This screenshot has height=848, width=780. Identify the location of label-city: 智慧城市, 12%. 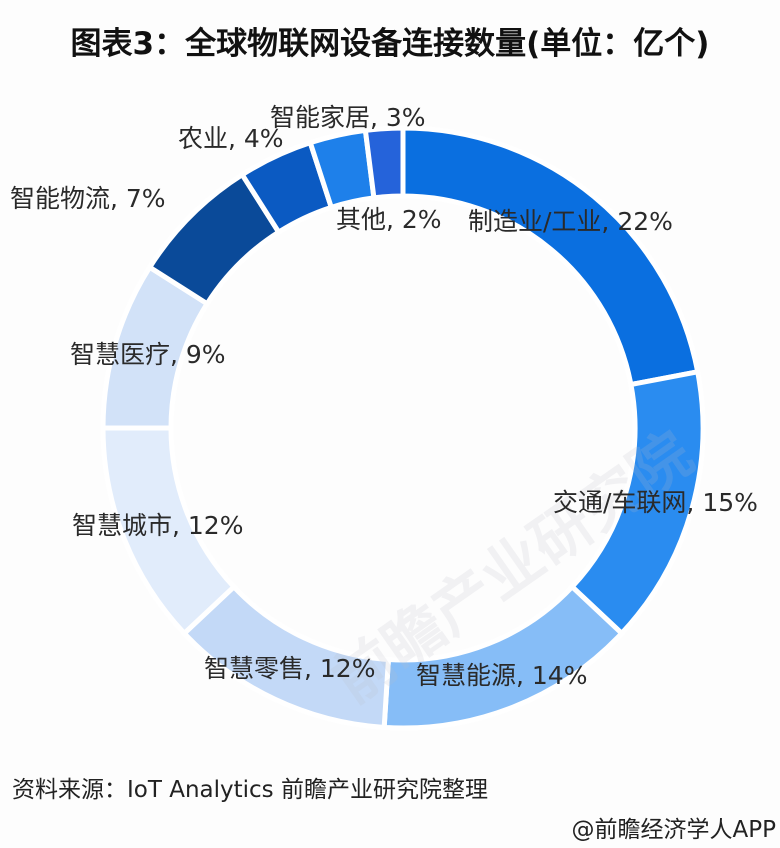
(158, 525).